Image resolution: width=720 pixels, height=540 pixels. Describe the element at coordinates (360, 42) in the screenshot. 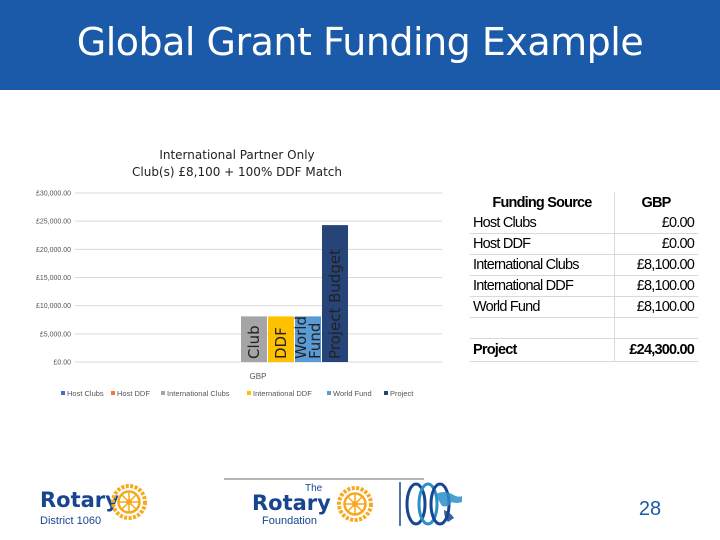

I see `slide-title: Global Grant Funding Example` at that location.